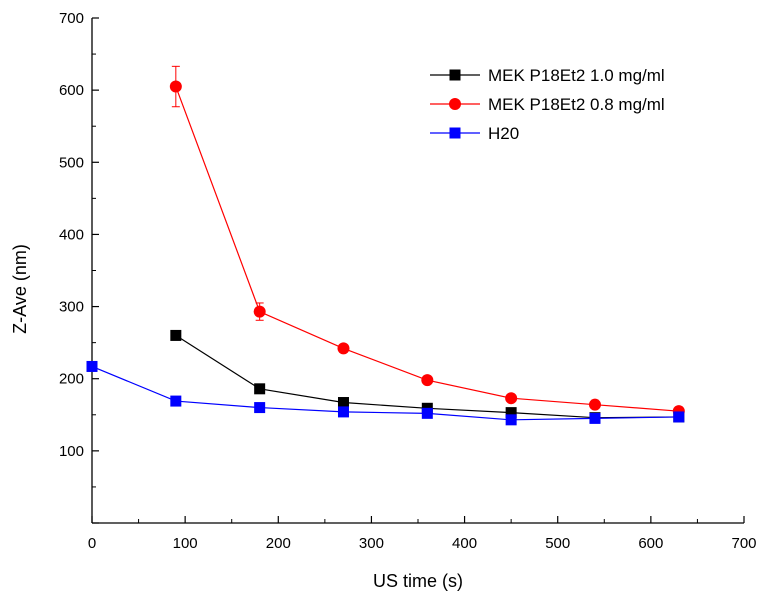  What do you see at coordinates (474, 133) in the screenshot?
I see `legend-item: H20` at bounding box center [474, 133].